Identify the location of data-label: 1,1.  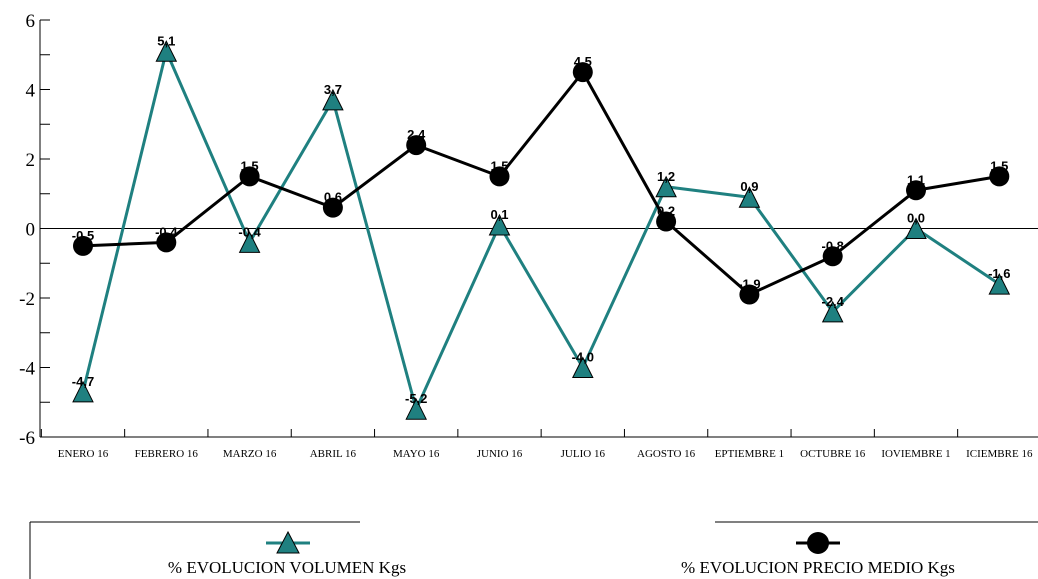
(916, 179).